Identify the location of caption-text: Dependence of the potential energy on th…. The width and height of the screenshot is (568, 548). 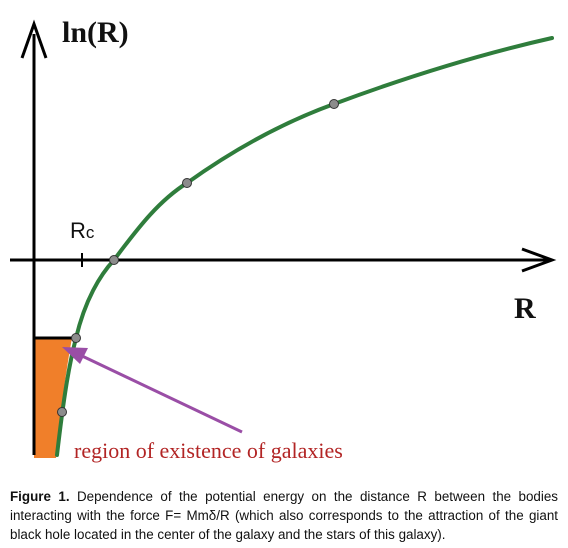
(284, 515).